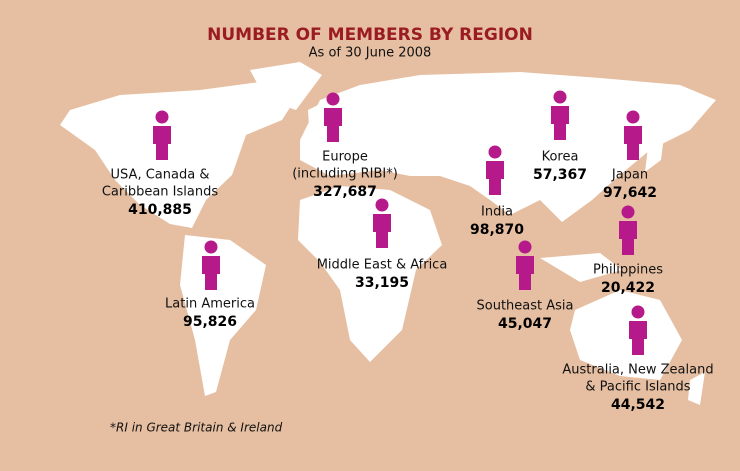 The width and height of the screenshot is (740, 471). I want to click on region-name: Korea, so click(560, 157).